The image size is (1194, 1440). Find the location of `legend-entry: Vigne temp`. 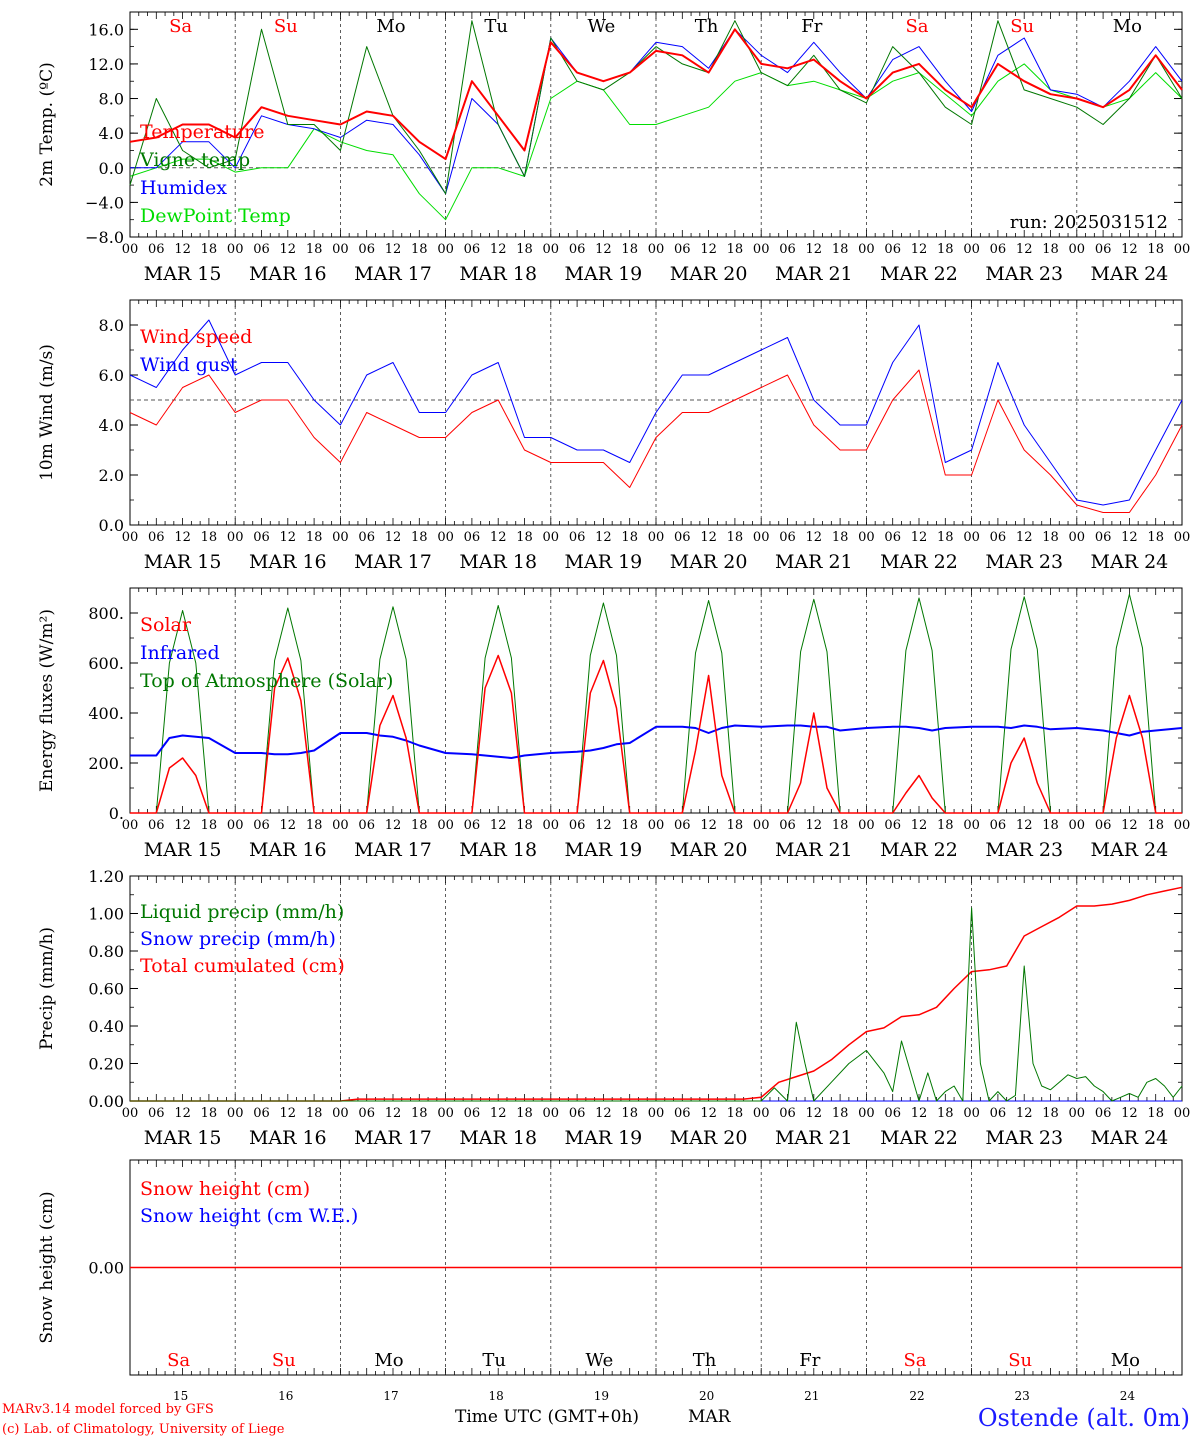

legend-entry: Vigne temp is located at coordinates (194, 160).